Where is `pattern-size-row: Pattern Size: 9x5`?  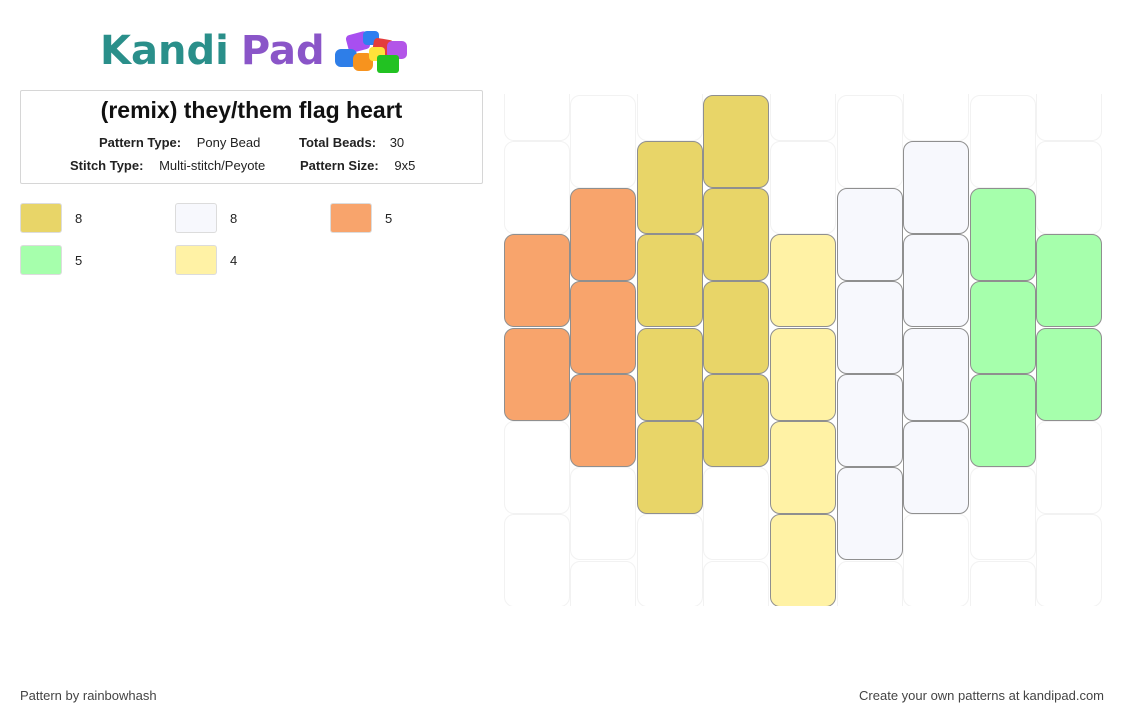
pattern-size-row: Pattern Size: 9x5 is located at coordinates (357, 165).